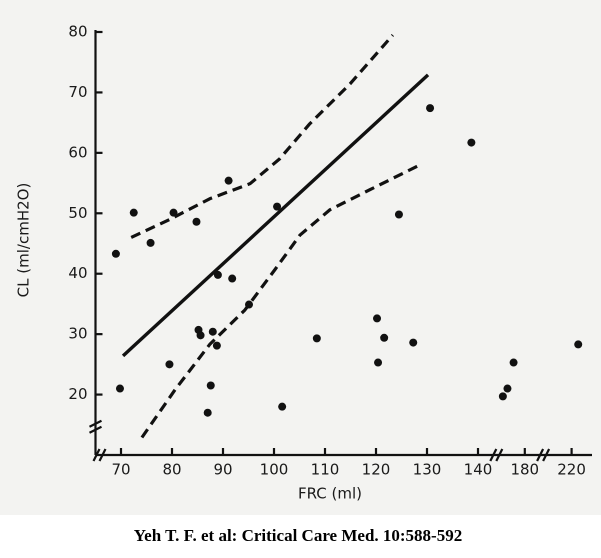 This screenshot has height=558, width=601. Describe the element at coordinates (274, 470) in the screenshot. I see `x-tick-label: 100` at that location.